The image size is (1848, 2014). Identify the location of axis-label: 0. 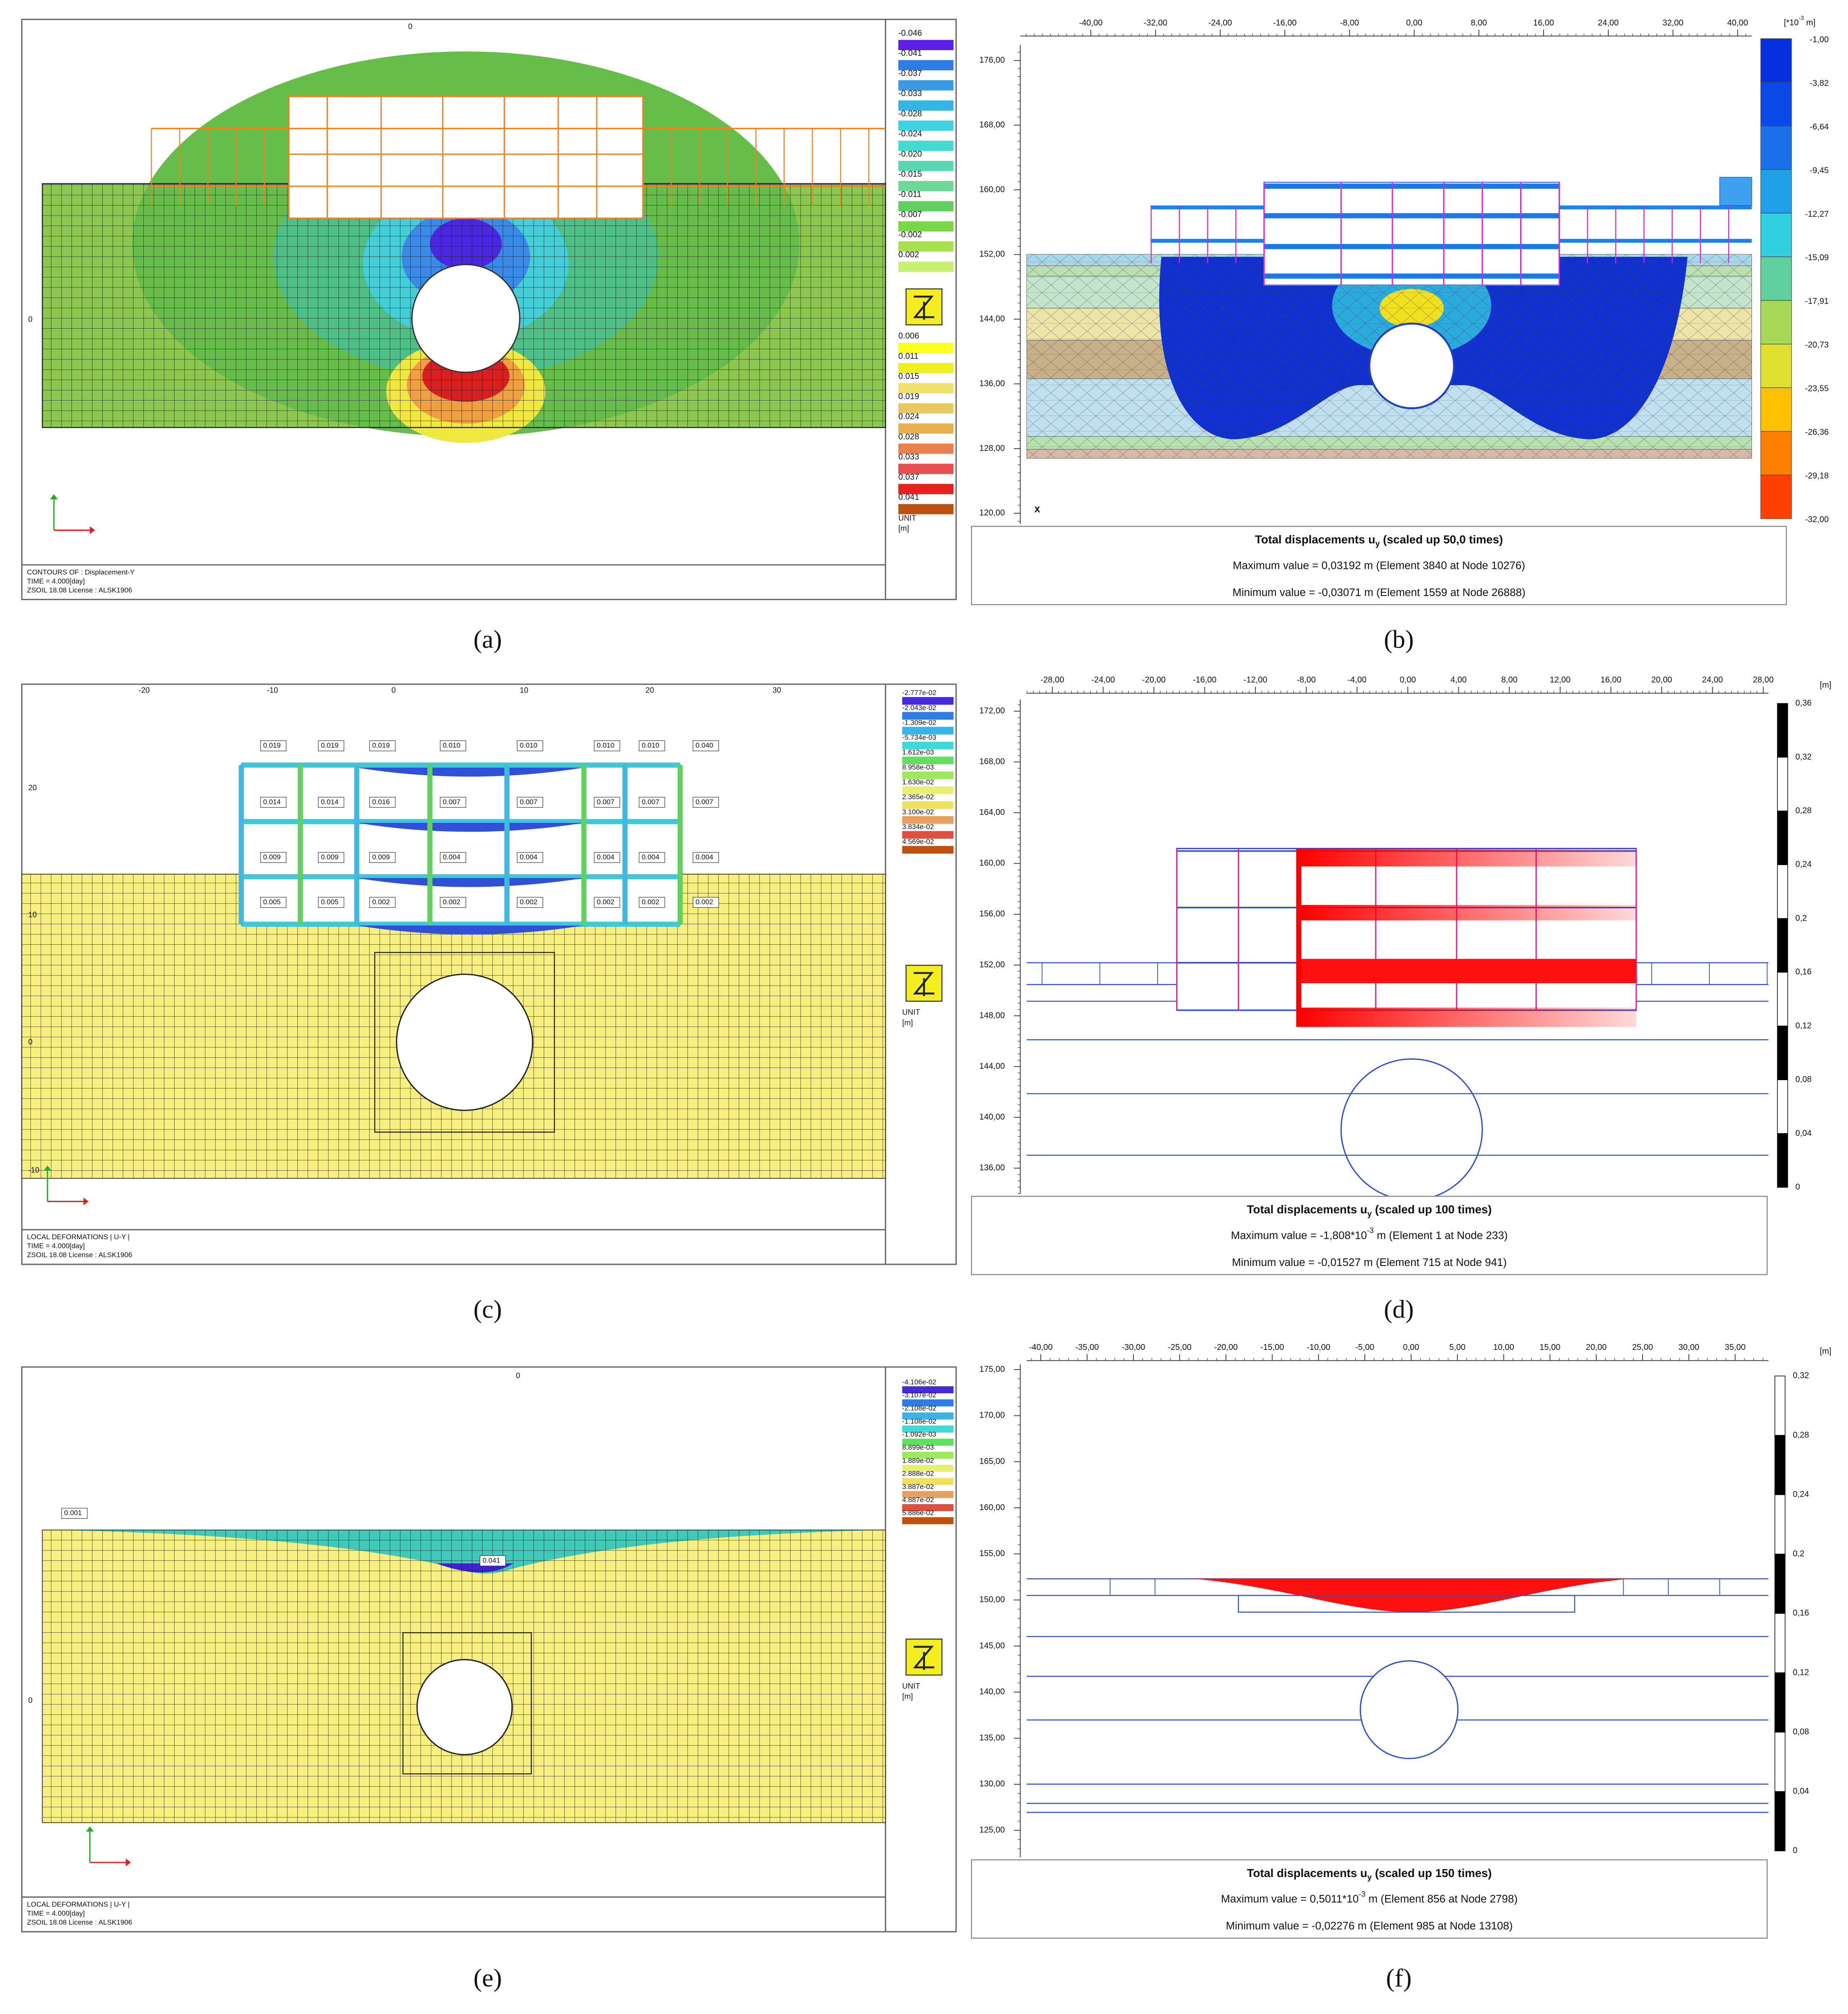
(393, 689).